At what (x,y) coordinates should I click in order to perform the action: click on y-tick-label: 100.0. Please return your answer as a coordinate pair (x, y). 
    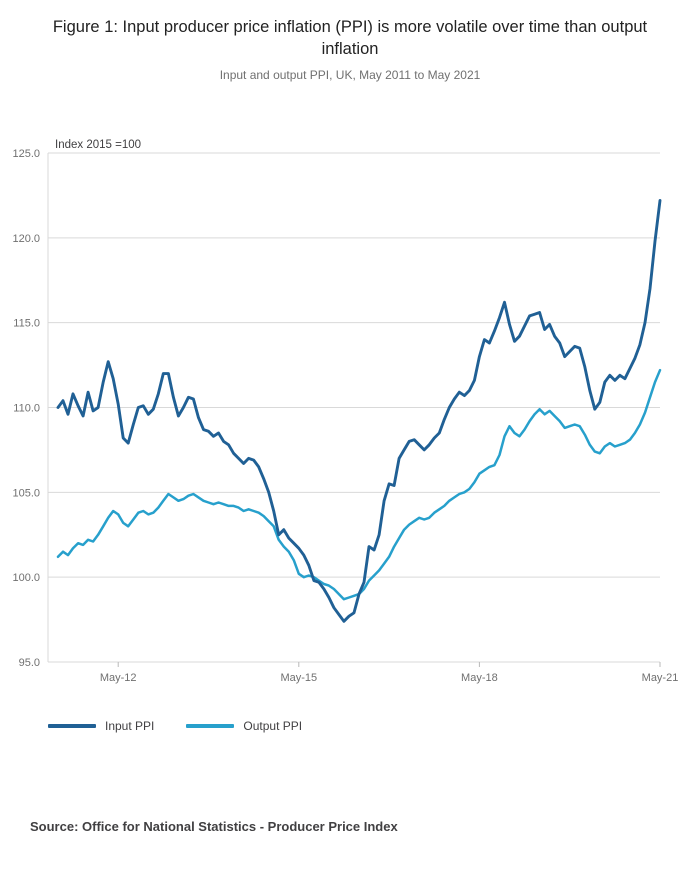
    Looking at the image, I should click on (26, 578).